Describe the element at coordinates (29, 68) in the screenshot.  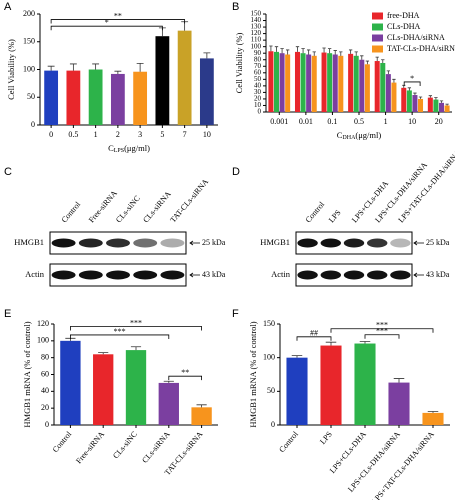
I see `y-tick-label: 100` at that location.